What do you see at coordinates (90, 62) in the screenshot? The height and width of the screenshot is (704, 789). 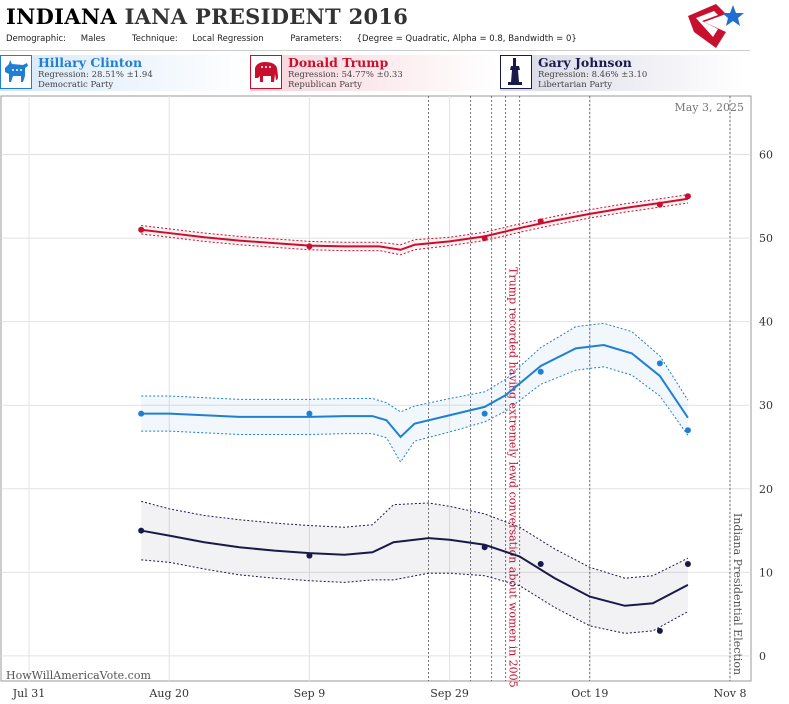 I see `candidate-name: Hillary Clinton` at bounding box center [90, 62].